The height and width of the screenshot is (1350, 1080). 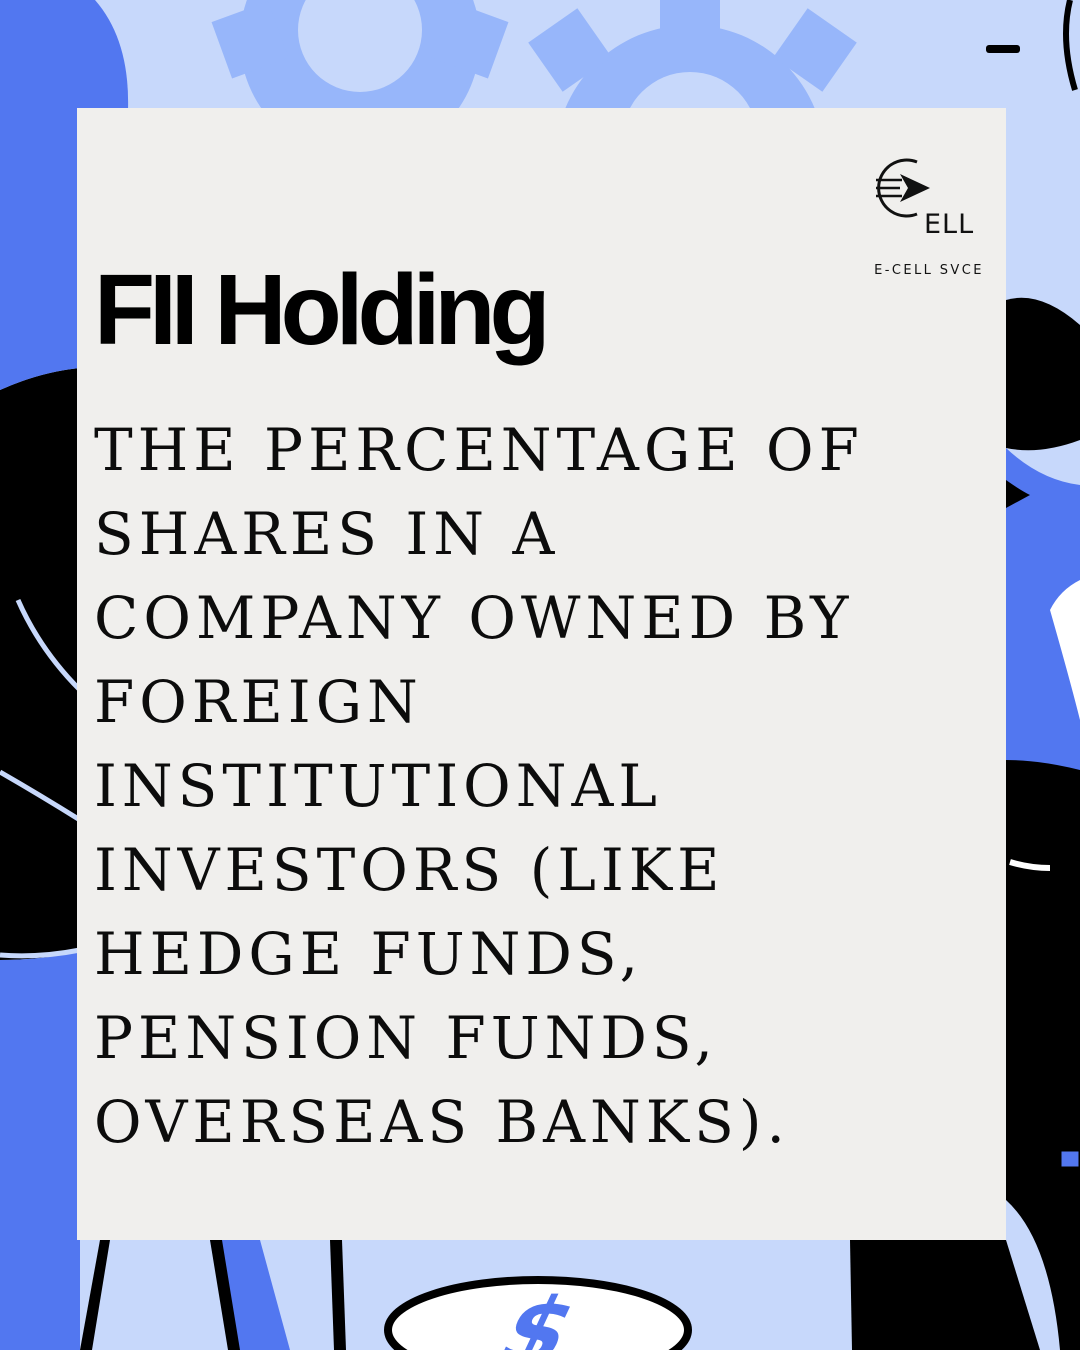 What do you see at coordinates (64, 55) in the screenshot?
I see `left-figure-arm` at bounding box center [64, 55].